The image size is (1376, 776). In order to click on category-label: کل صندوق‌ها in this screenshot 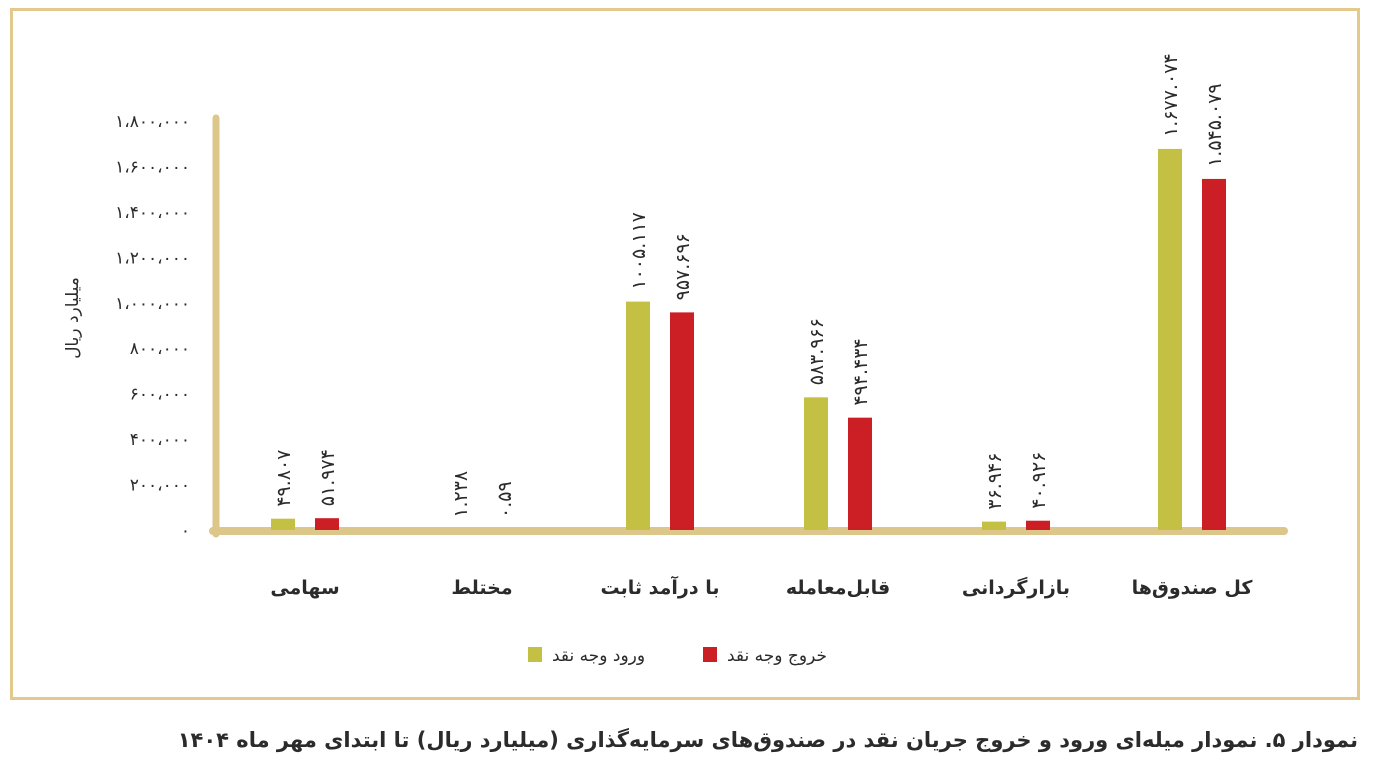, I will do `click(1193, 588)`.